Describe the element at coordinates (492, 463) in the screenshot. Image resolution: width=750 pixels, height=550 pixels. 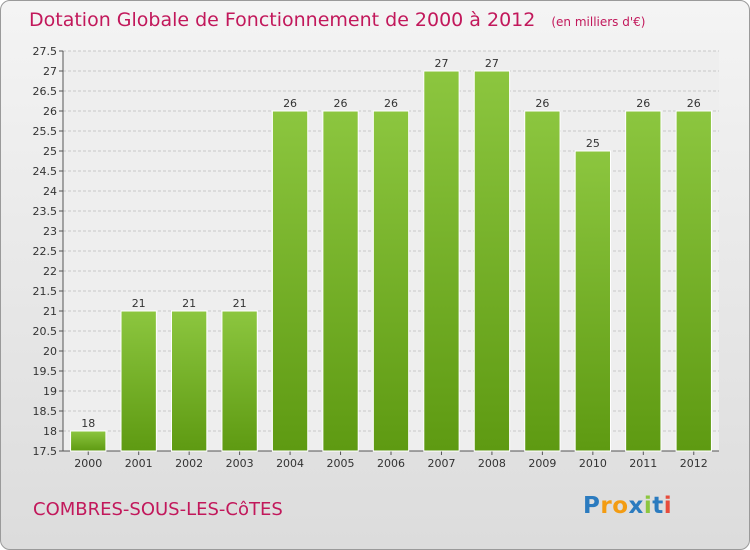
I see `x-tick-label-2008: 2008` at that location.